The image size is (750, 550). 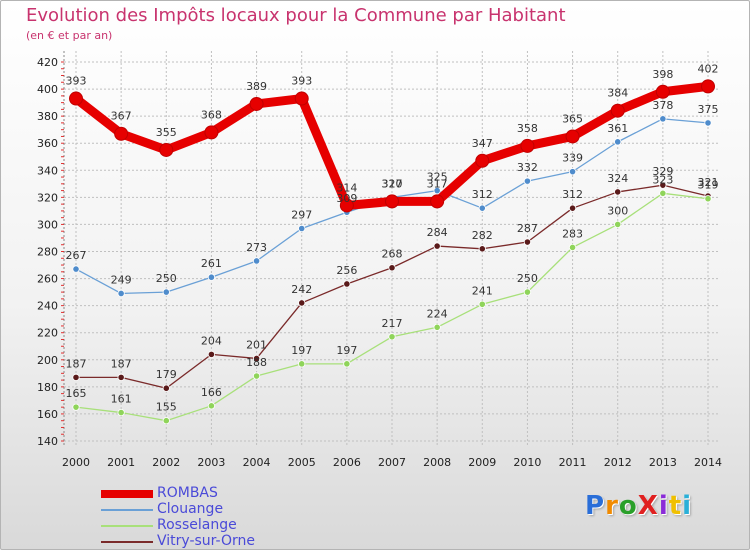 I want to click on data-label-clouange: 375, so click(x=708, y=109).